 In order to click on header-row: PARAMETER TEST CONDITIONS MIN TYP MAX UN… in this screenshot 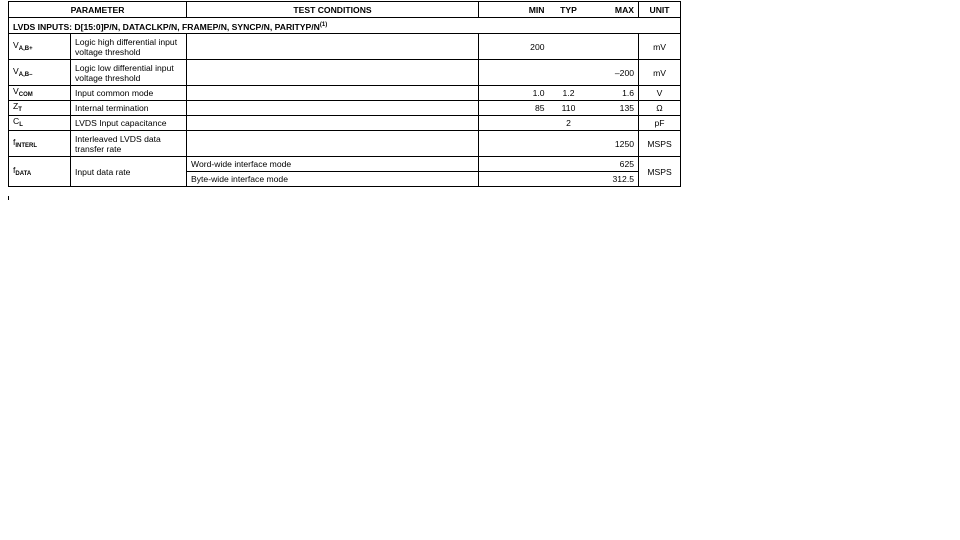, I will do `click(344, 9)`.